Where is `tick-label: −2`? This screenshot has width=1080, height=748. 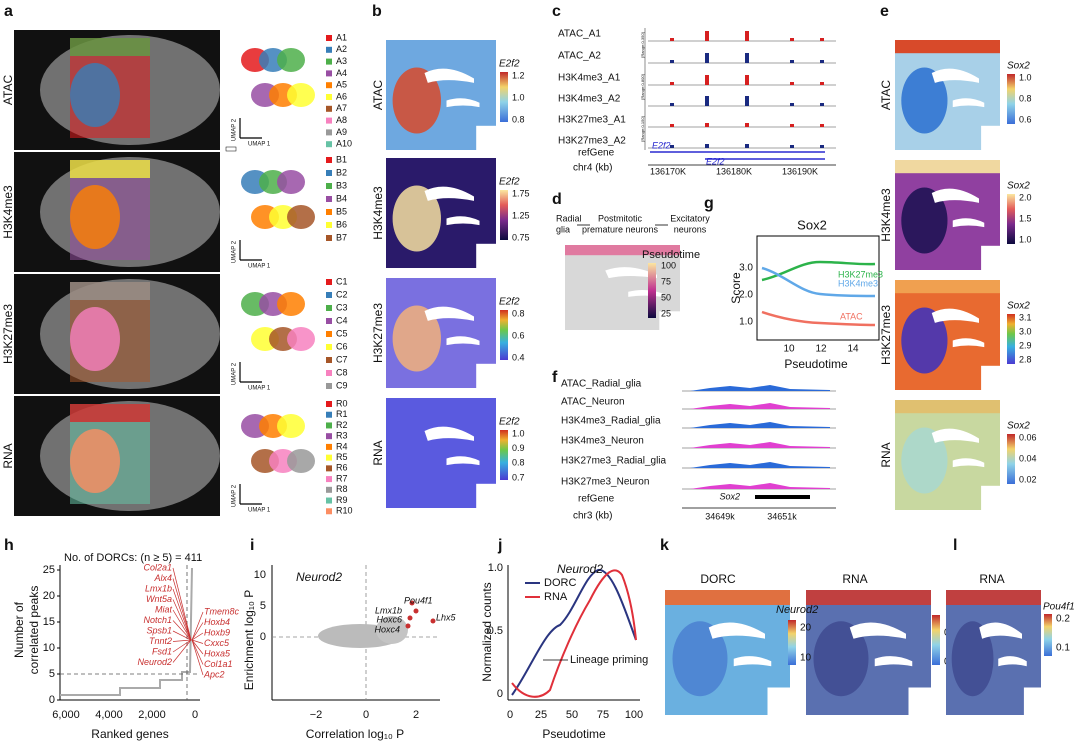 tick-label: −2 is located at coordinates (316, 715).